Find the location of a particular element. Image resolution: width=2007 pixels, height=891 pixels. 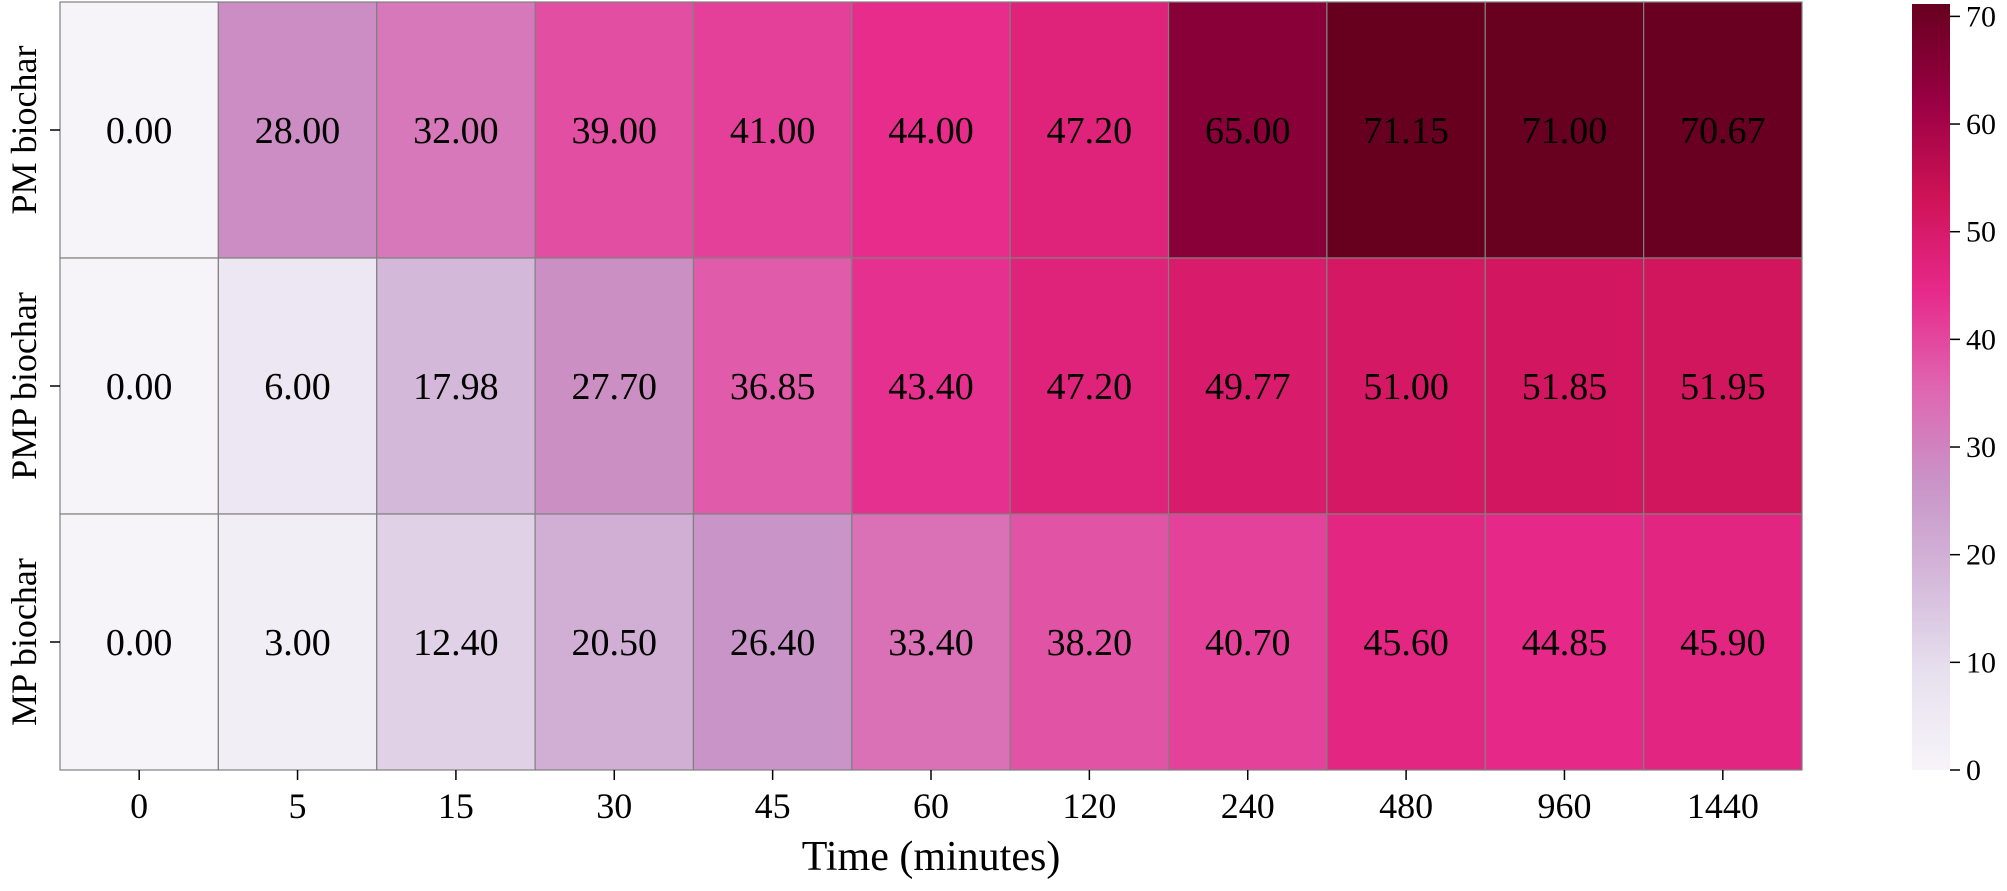

cell-value-label: 51.00 is located at coordinates (1406, 387).